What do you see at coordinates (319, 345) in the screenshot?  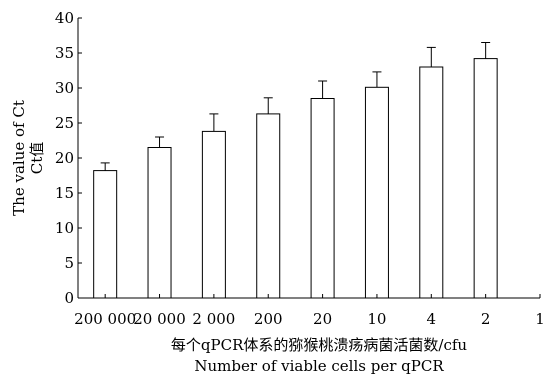 I see `x-axis-label-cn: 每个qPCR体系的猕猴桃溃疡病菌活菌数/cfu` at bounding box center [319, 345].